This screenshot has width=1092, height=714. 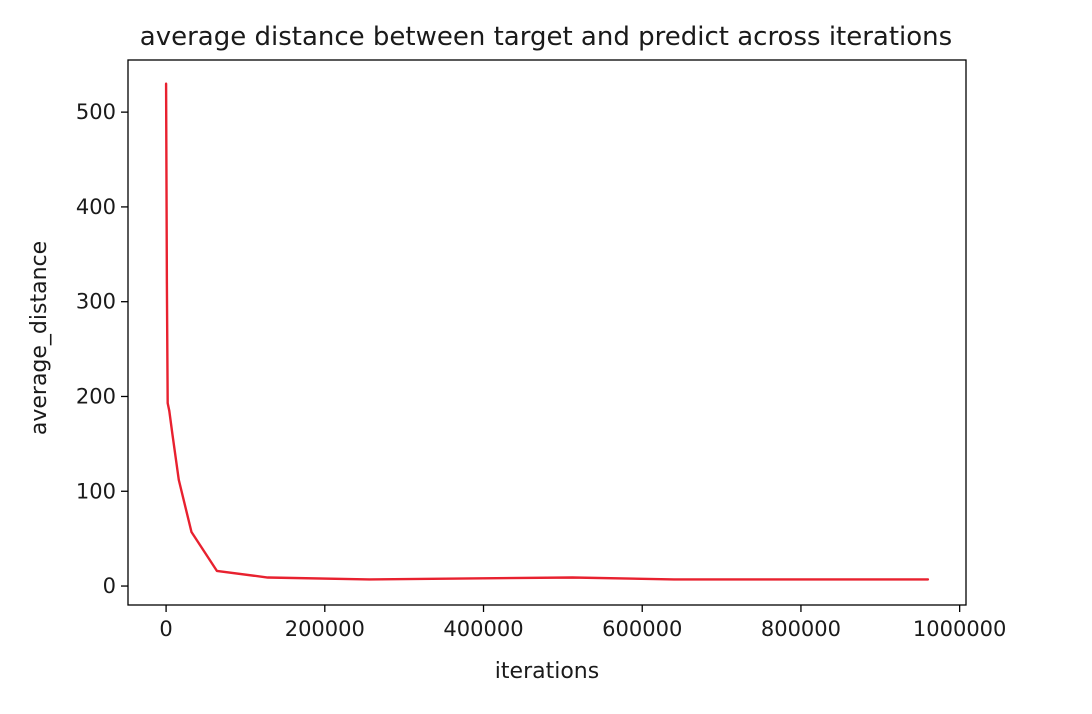 I want to click on x-tick-label: 200000, so click(x=325, y=629).